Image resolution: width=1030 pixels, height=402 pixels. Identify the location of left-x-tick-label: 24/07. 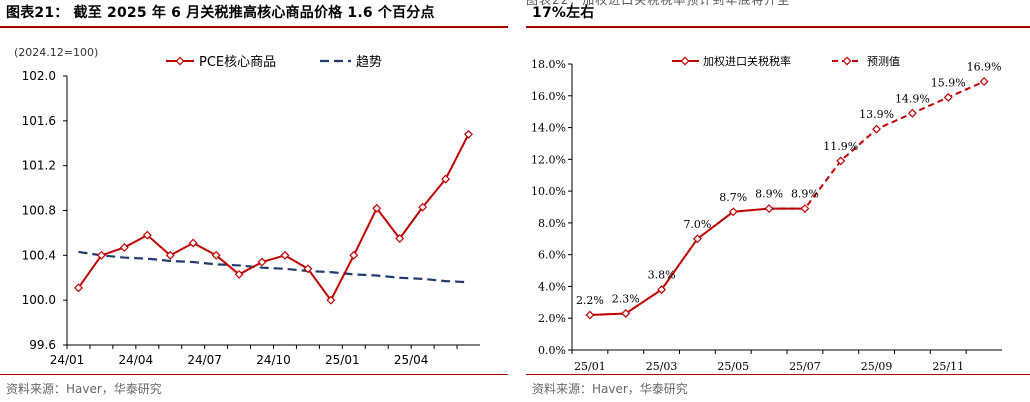
(204, 360).